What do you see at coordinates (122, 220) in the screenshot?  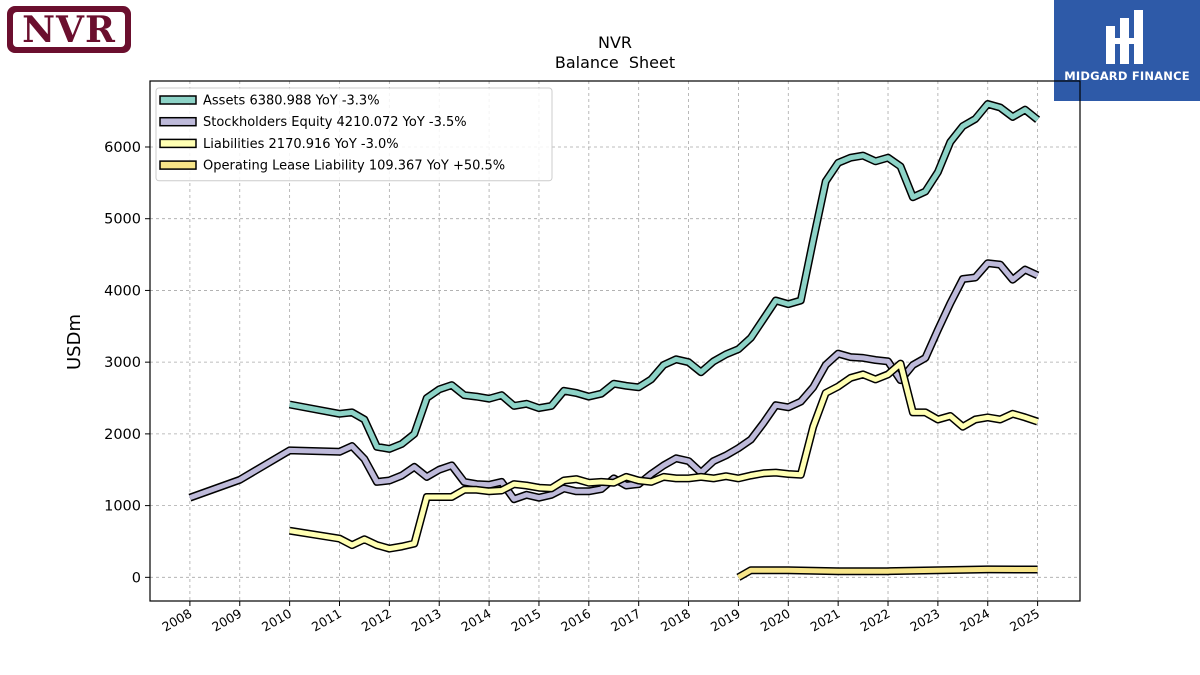 I see `y-tick-label: 5000` at bounding box center [122, 220].